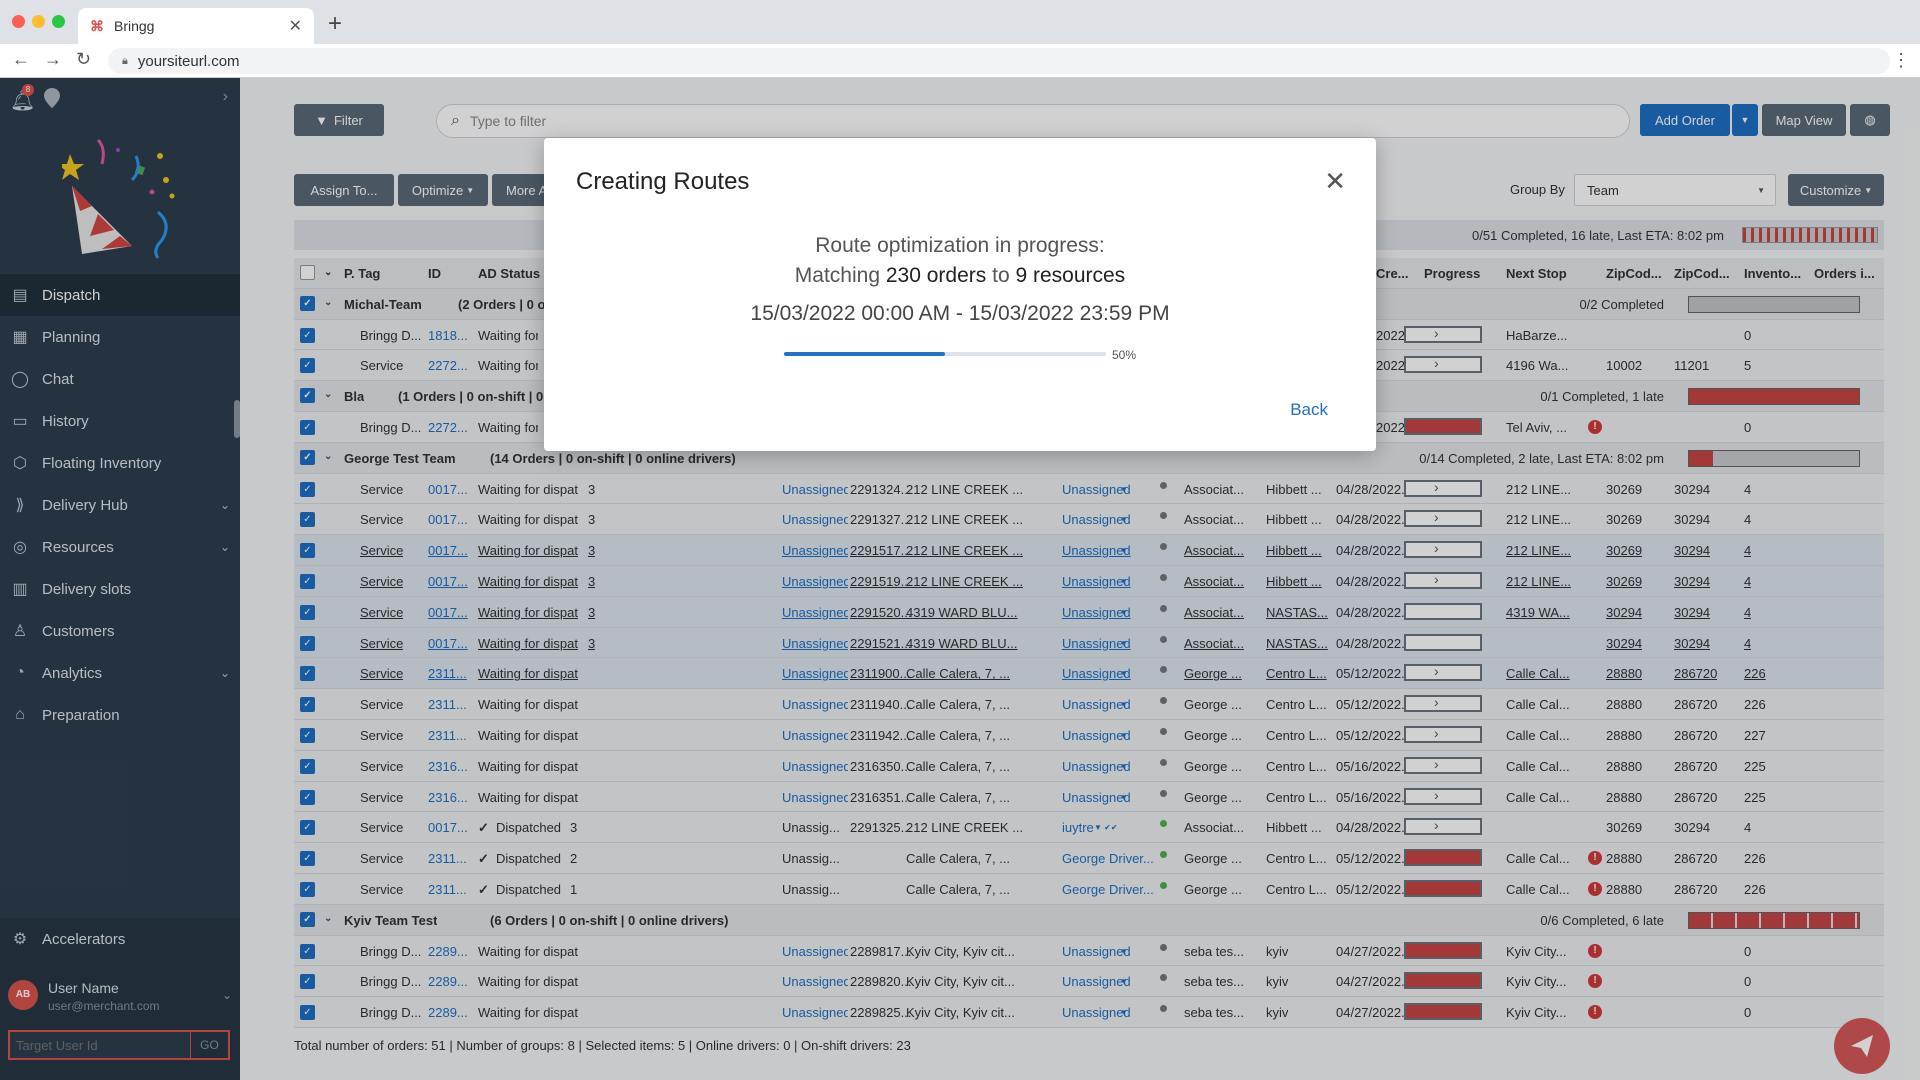  Describe the element at coordinates (1745, 120) in the screenshot. I see `add-order-dropdown-button: ▼` at that location.